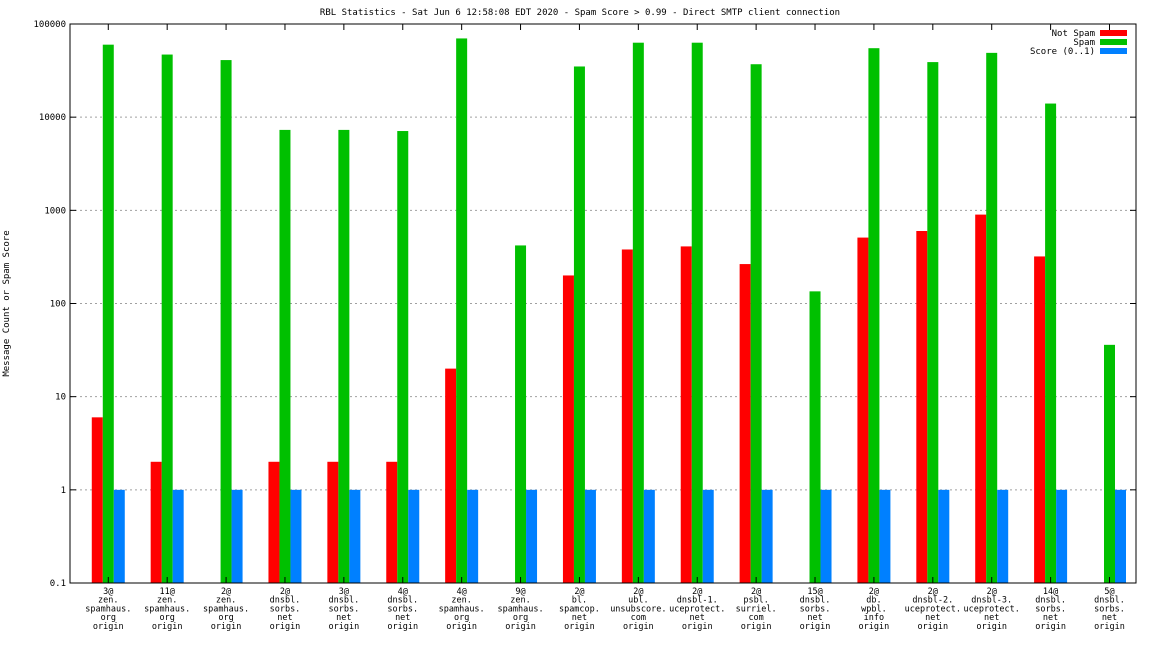 This screenshot has height=648, width=1152. Describe the element at coordinates (52, 118) in the screenshot. I see `y-tick-label: 10000` at that location.